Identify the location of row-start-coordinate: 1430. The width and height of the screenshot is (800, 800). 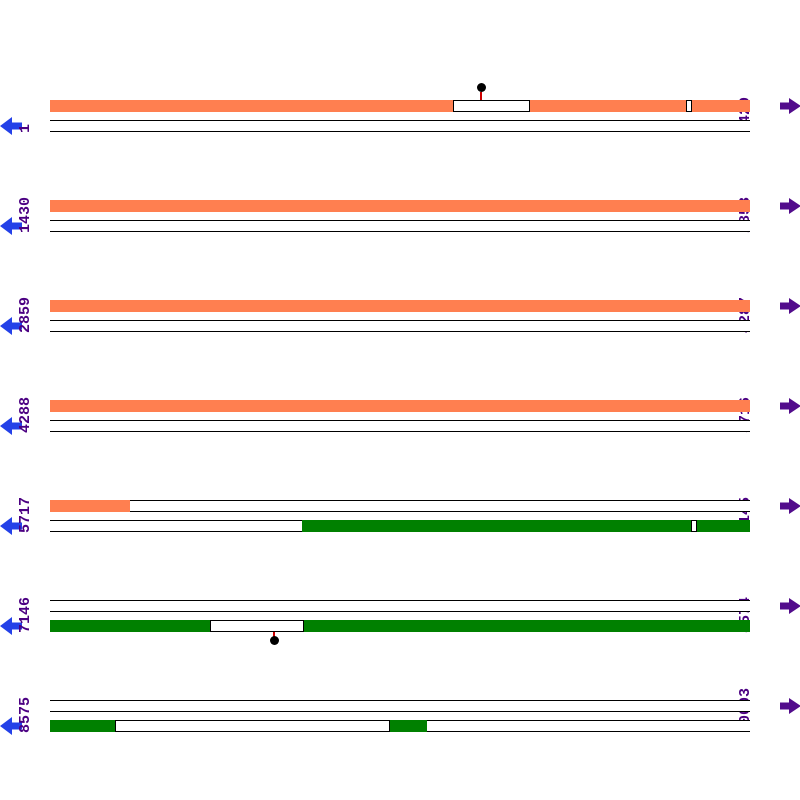
(25, 214).